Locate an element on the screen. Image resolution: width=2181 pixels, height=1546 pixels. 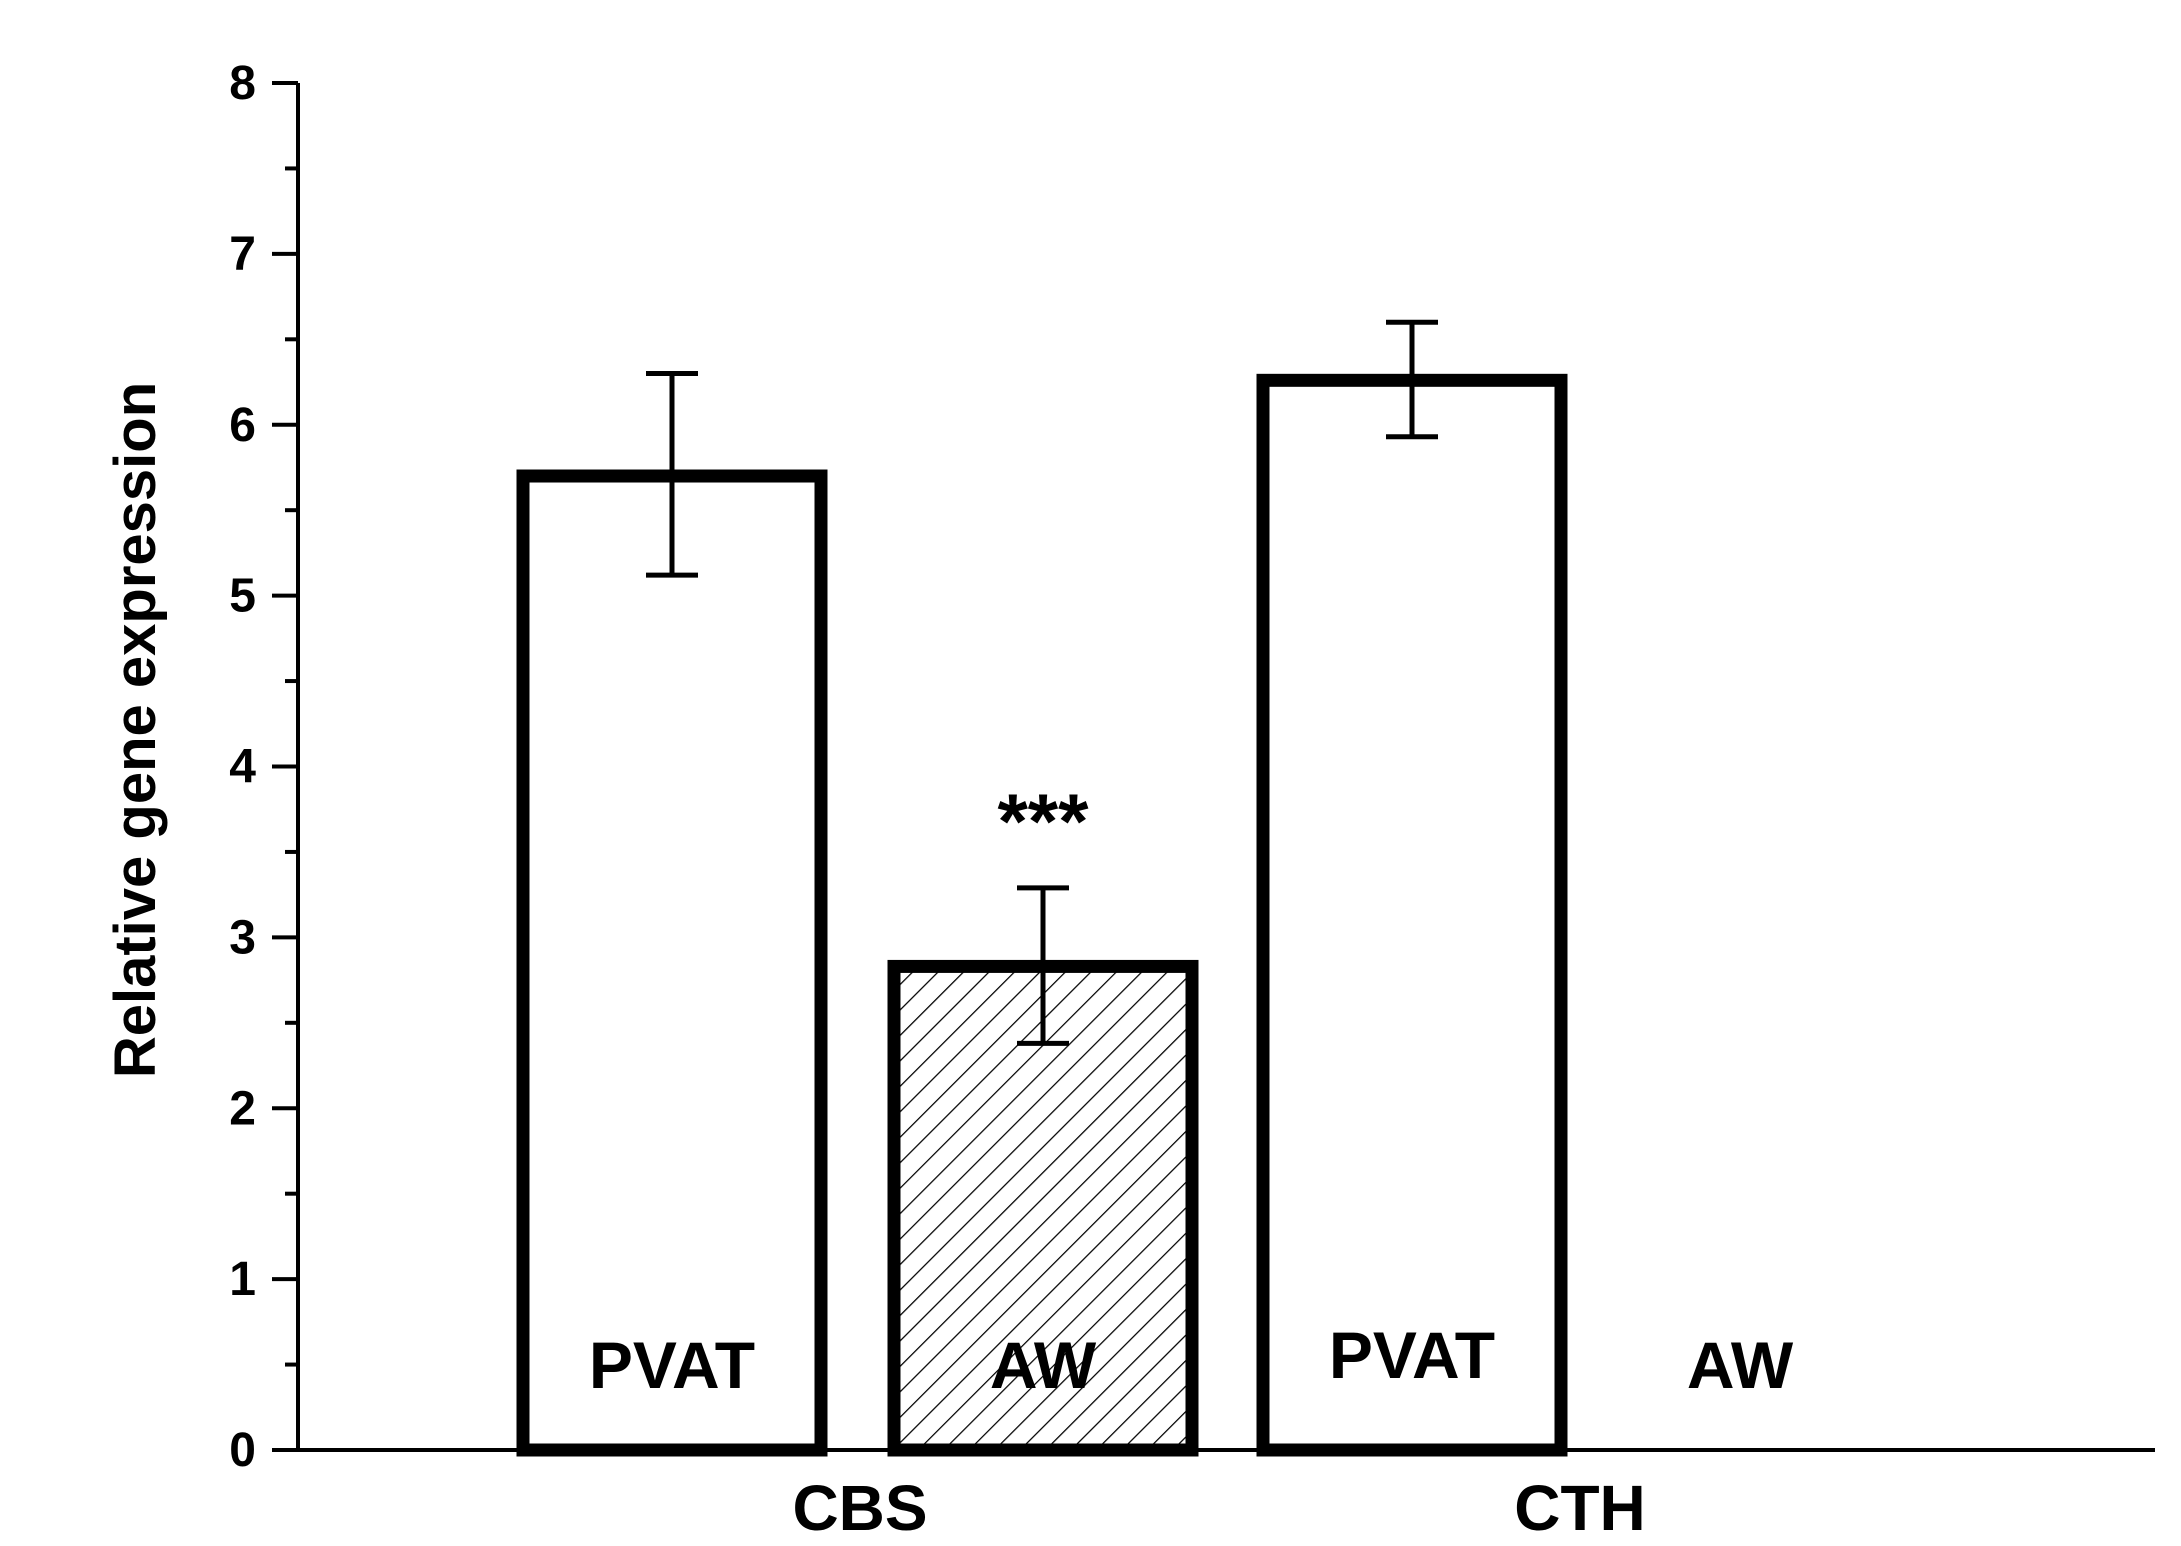
y-tick-label: 3 is located at coordinates (242, 937).